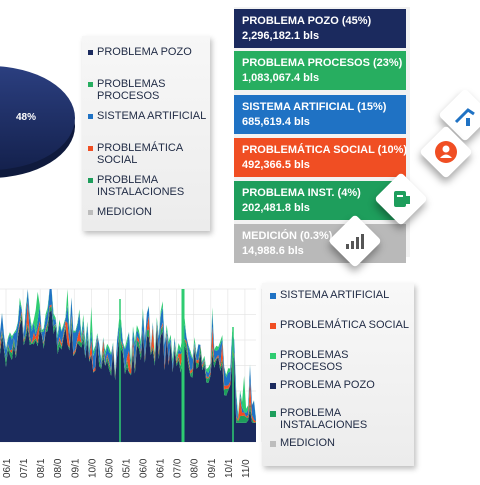 The width and height of the screenshot is (480, 485). I want to click on pie-slice-problema-pozo, so click(37, 118).